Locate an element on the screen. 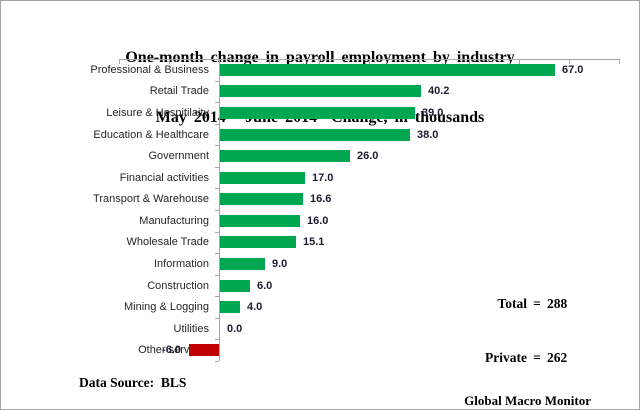 The height and width of the screenshot is (410, 640). value-label: 26.0 is located at coordinates (368, 156).